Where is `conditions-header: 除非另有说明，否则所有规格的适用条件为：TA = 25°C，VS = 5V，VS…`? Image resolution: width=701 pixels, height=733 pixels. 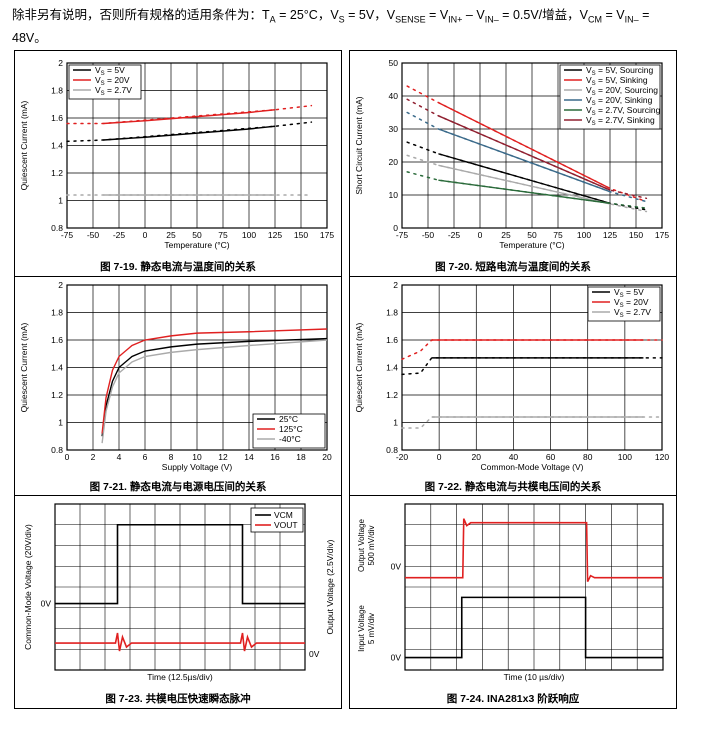 conditions-header: 除非另有说明，否则所有规格的适用条件为：TA = 25°C，VS = 5V，VS… is located at coordinates (352, 26).